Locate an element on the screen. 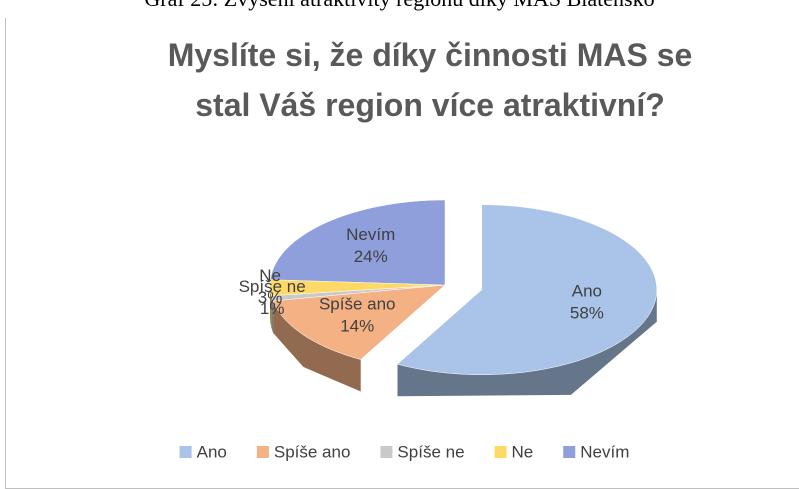  data-label-name: Ne is located at coordinates (270, 275).